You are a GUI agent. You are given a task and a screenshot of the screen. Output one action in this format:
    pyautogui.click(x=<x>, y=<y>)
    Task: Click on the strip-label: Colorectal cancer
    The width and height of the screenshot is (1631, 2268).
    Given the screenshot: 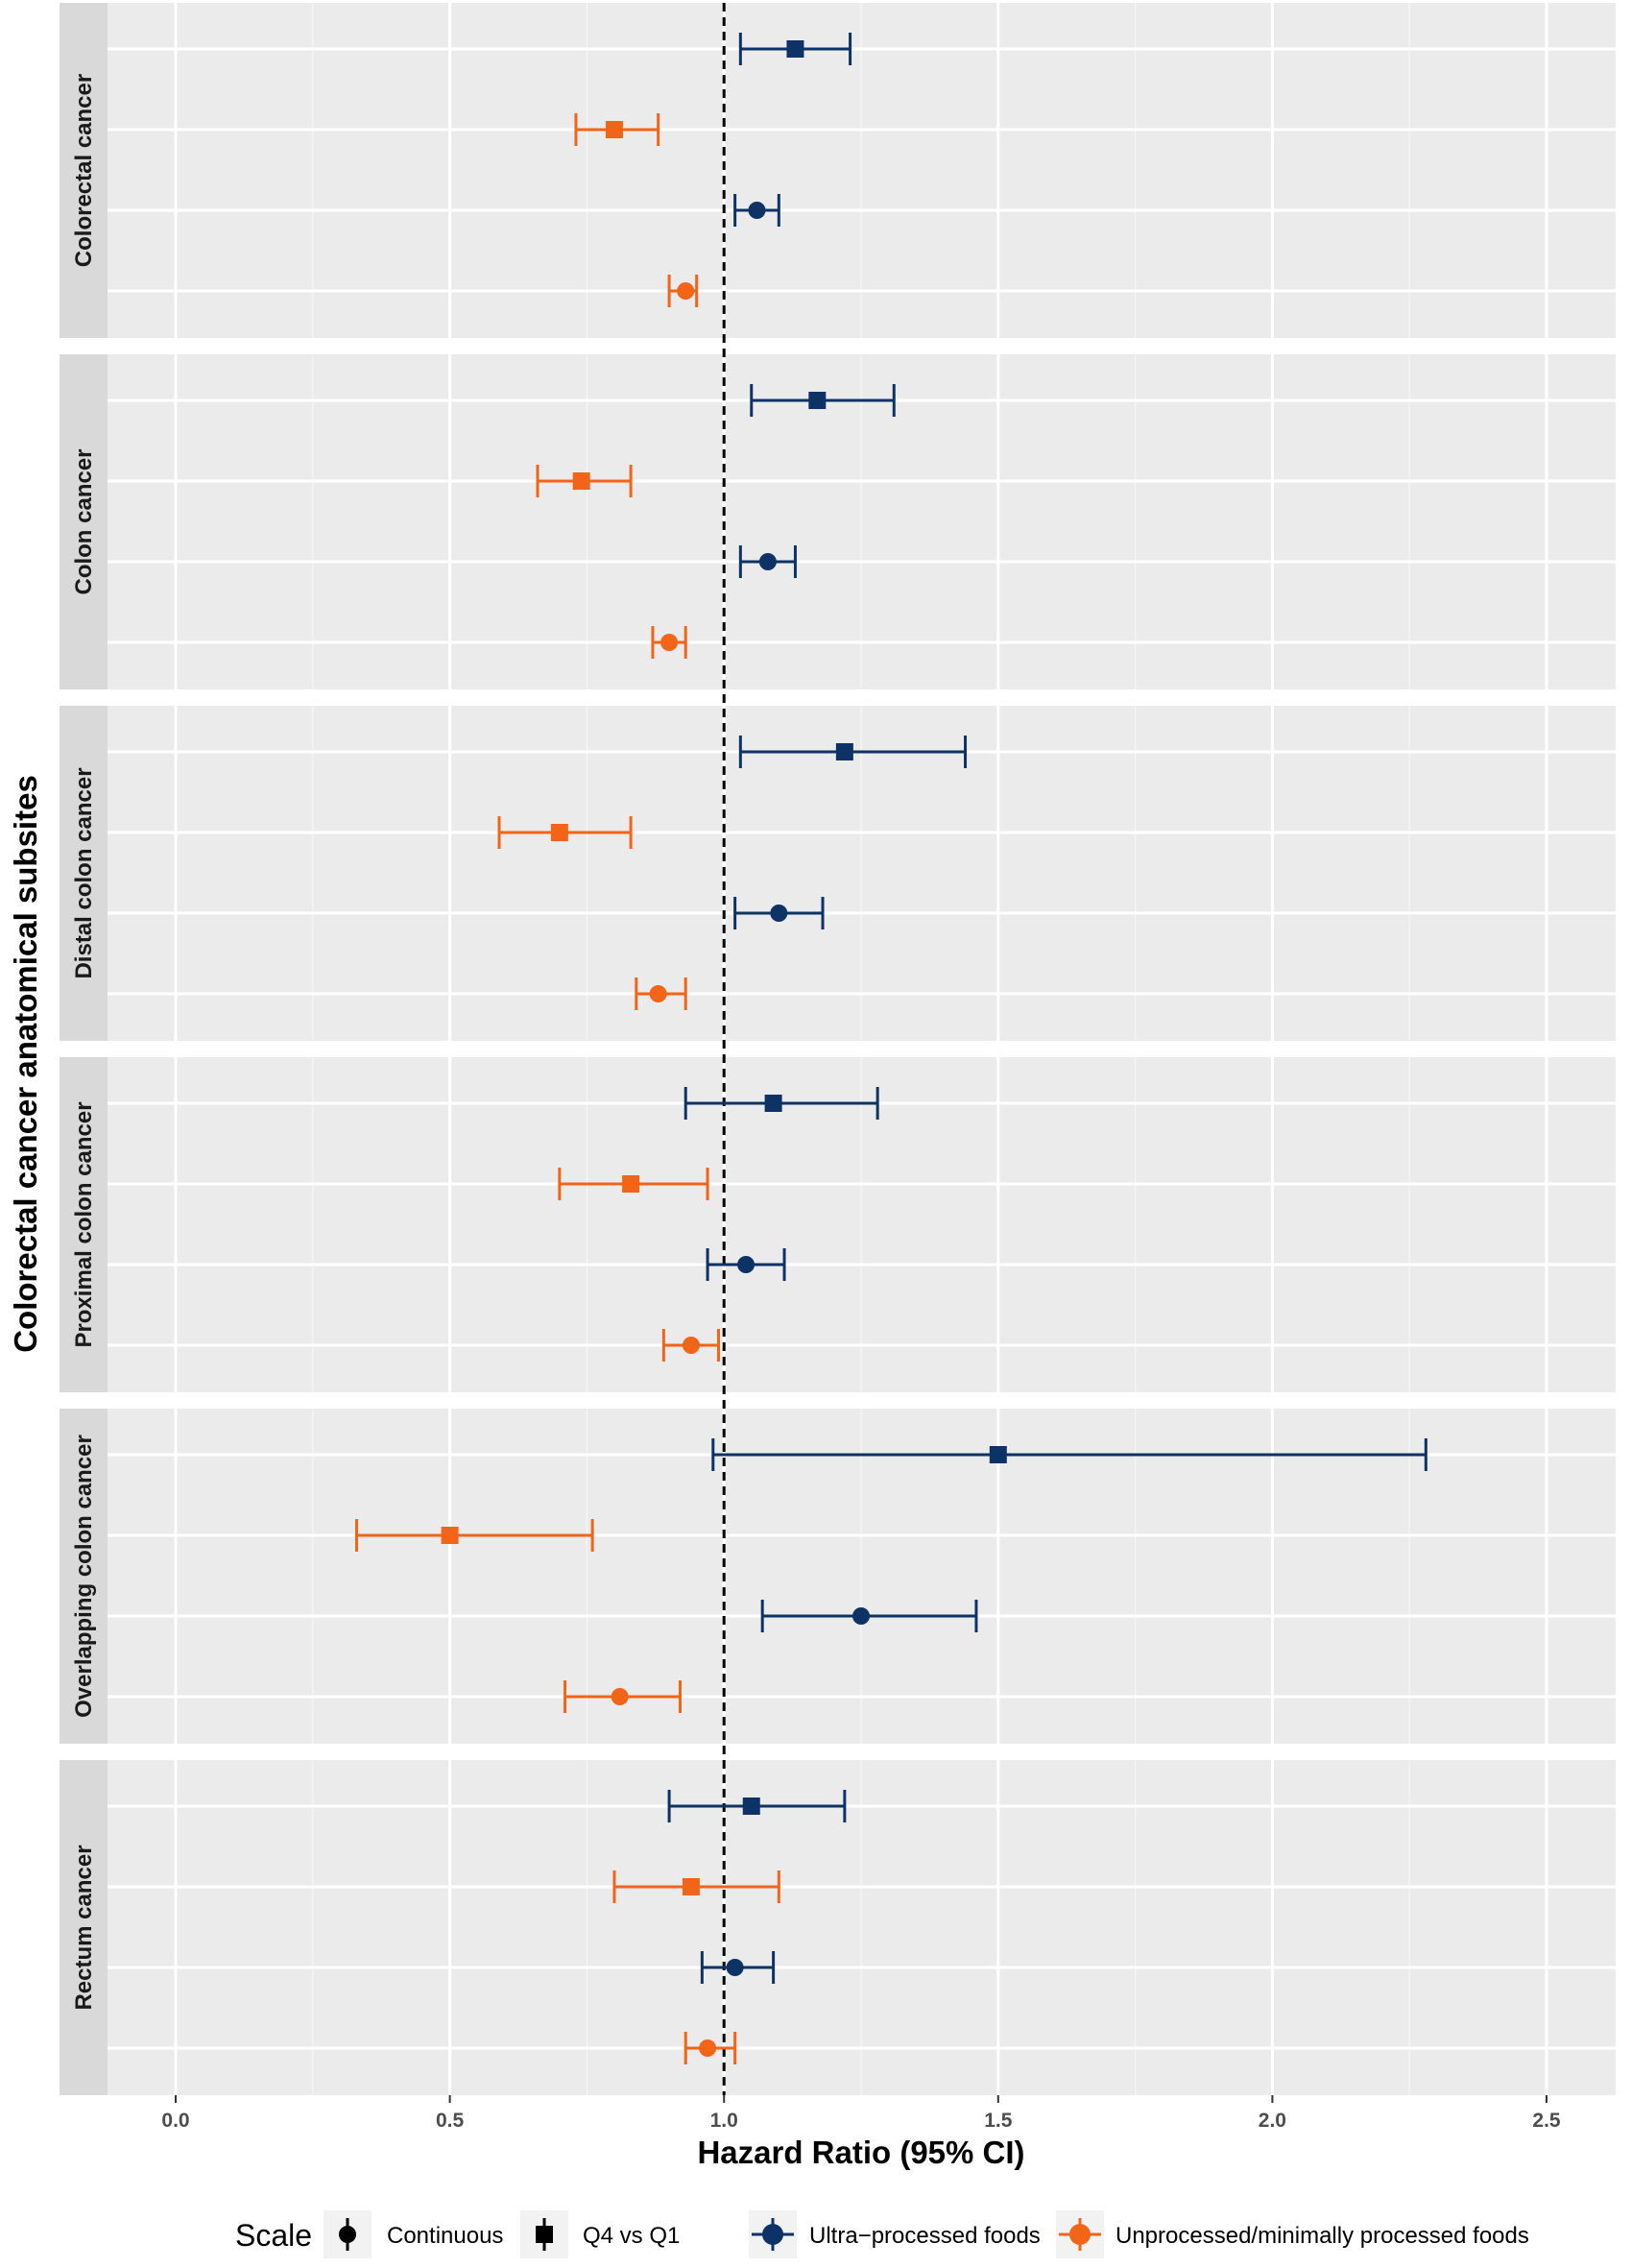 What is the action you would take?
    pyautogui.click(x=84, y=171)
    